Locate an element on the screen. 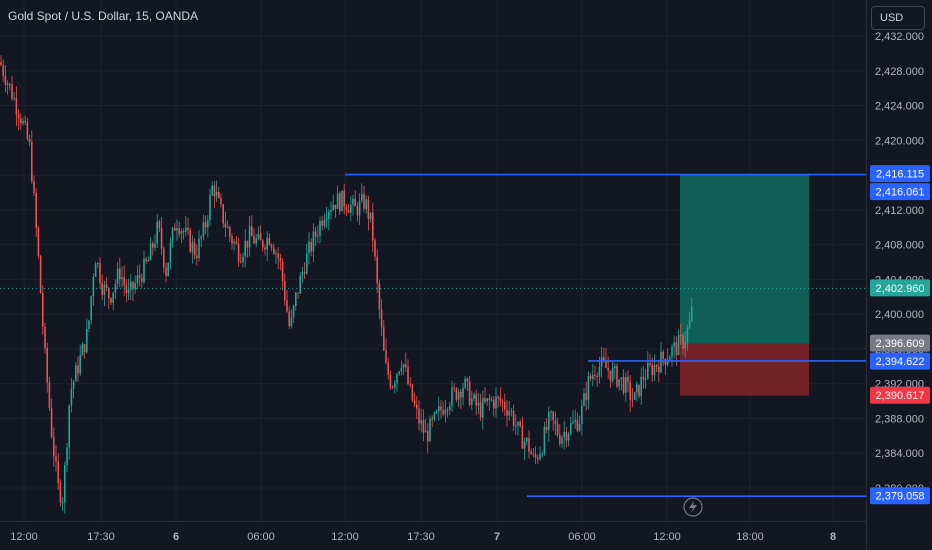  loss-zone is located at coordinates (744, 369).